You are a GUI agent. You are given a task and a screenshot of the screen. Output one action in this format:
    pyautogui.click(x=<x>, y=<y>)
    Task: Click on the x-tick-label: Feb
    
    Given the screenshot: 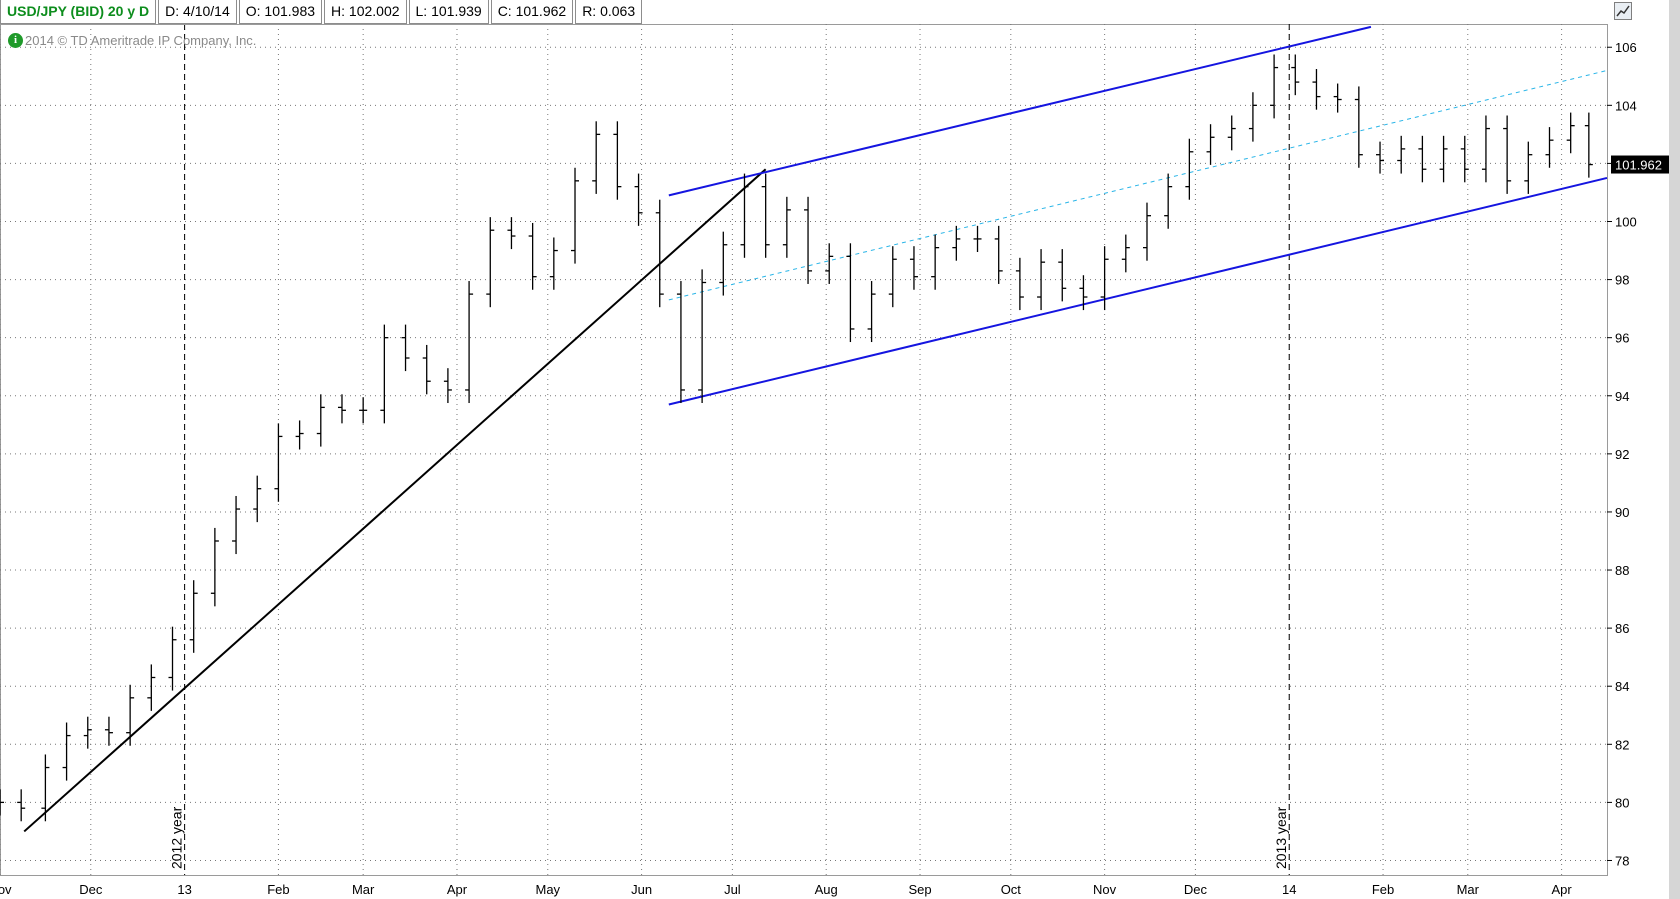 What is the action you would take?
    pyautogui.click(x=1383, y=889)
    